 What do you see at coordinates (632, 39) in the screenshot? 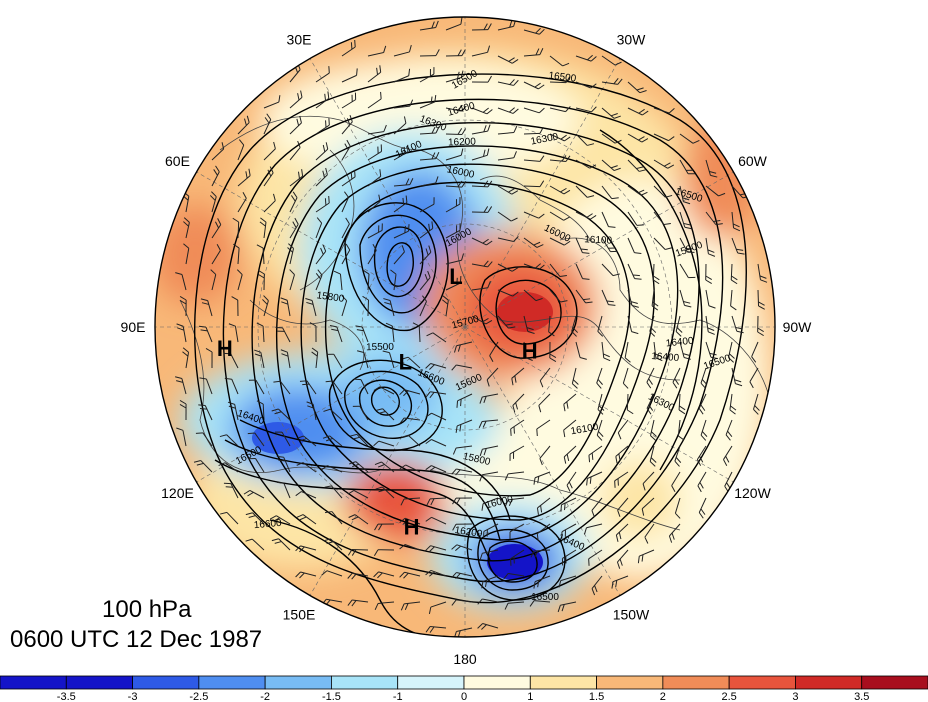
I see `longitude-label: 30W` at bounding box center [632, 39].